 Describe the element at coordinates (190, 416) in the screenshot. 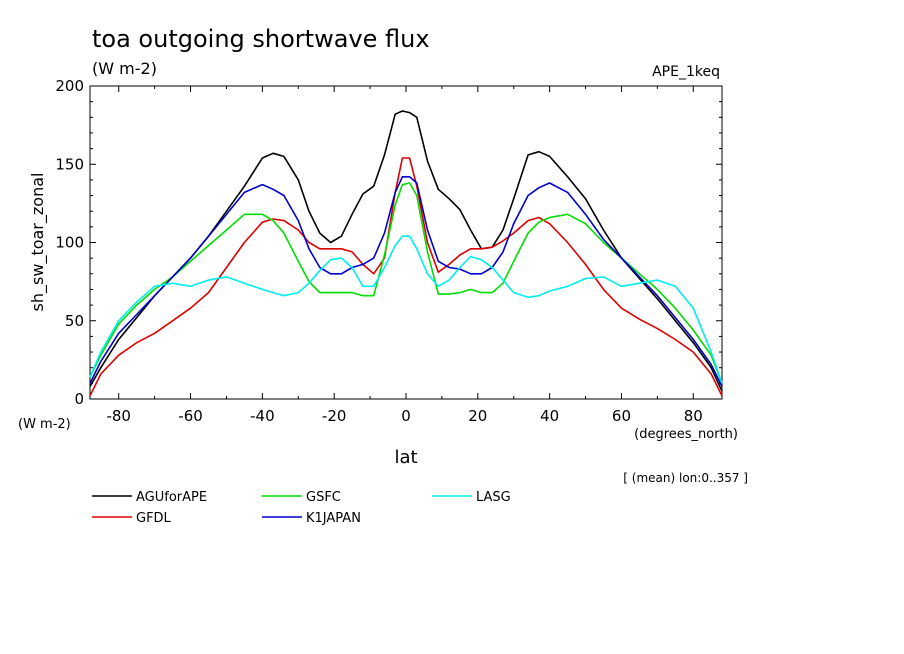

I see `x-tick-label: -60` at that location.